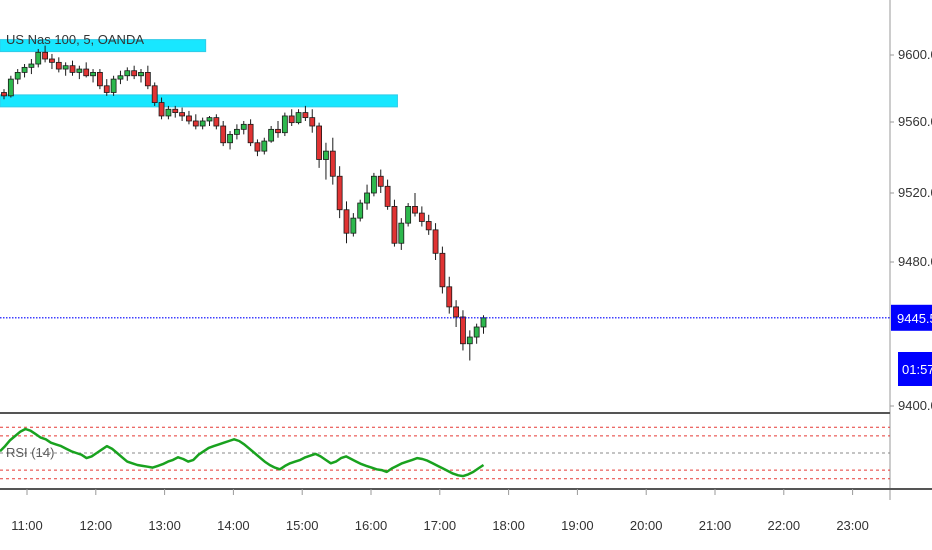  I want to click on time-tick-label: 21:00, so click(715, 525).